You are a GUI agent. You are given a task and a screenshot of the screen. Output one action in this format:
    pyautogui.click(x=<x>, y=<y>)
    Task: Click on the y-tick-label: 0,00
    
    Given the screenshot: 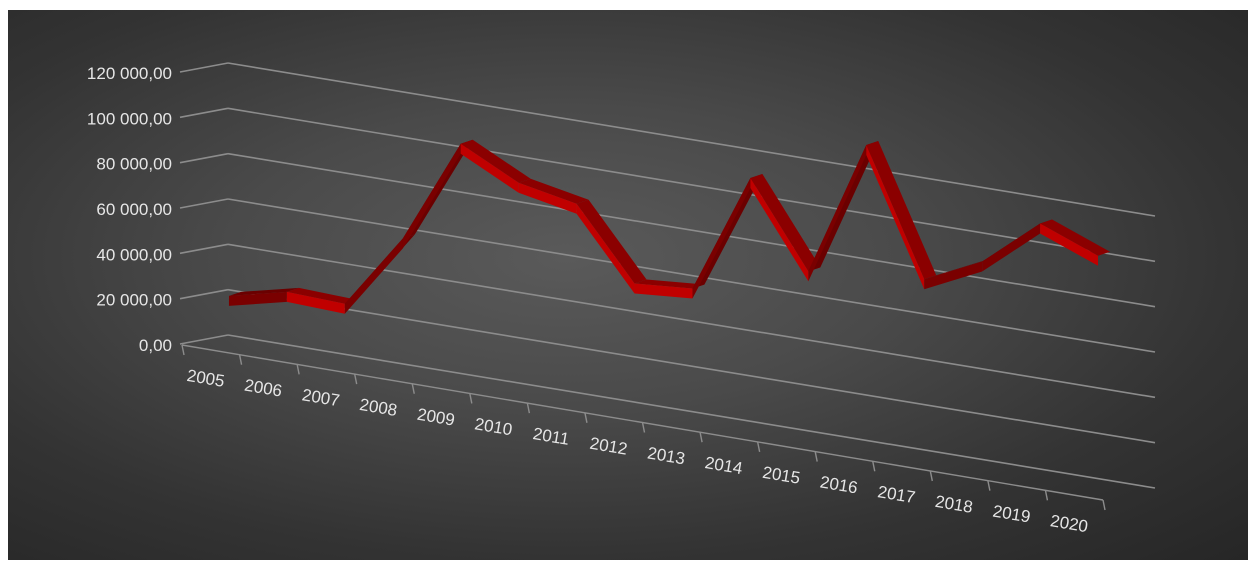 What is the action you would take?
    pyautogui.click(x=155, y=345)
    